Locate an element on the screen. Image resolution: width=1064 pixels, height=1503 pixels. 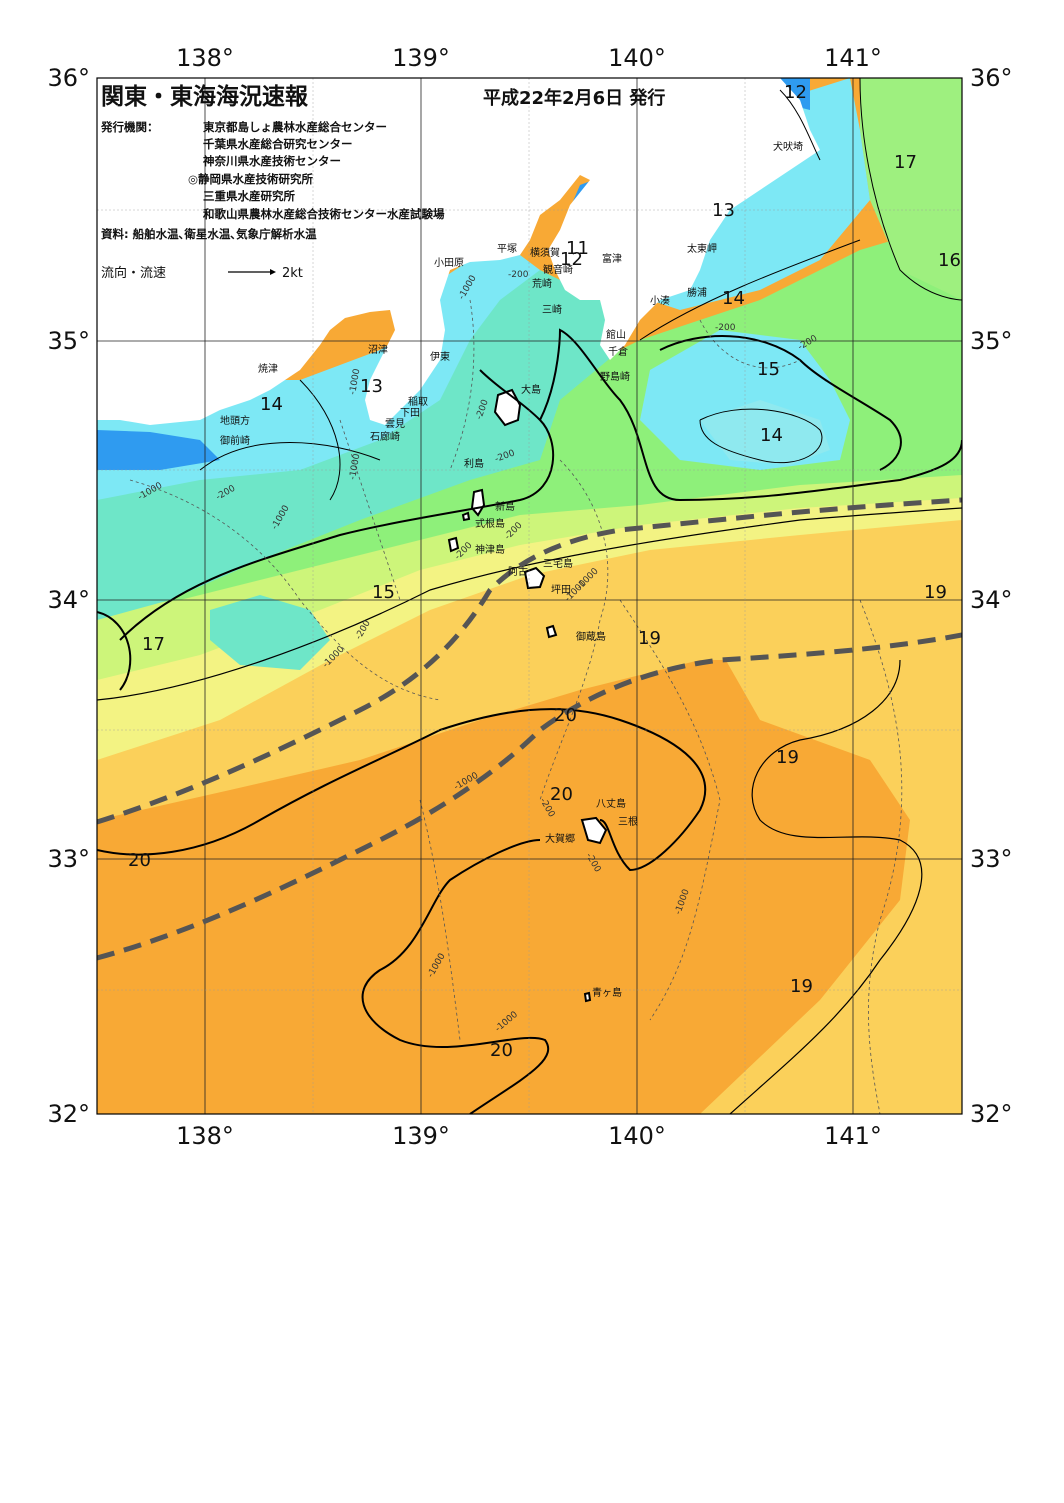
land-shikinejima is located at coordinates (466, 516).